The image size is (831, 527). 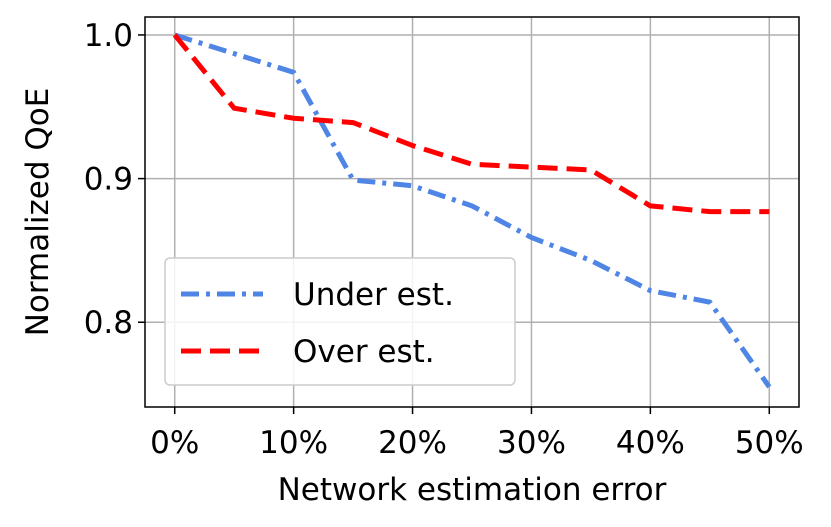 I want to click on legend-label: Under est., so click(x=373, y=295).